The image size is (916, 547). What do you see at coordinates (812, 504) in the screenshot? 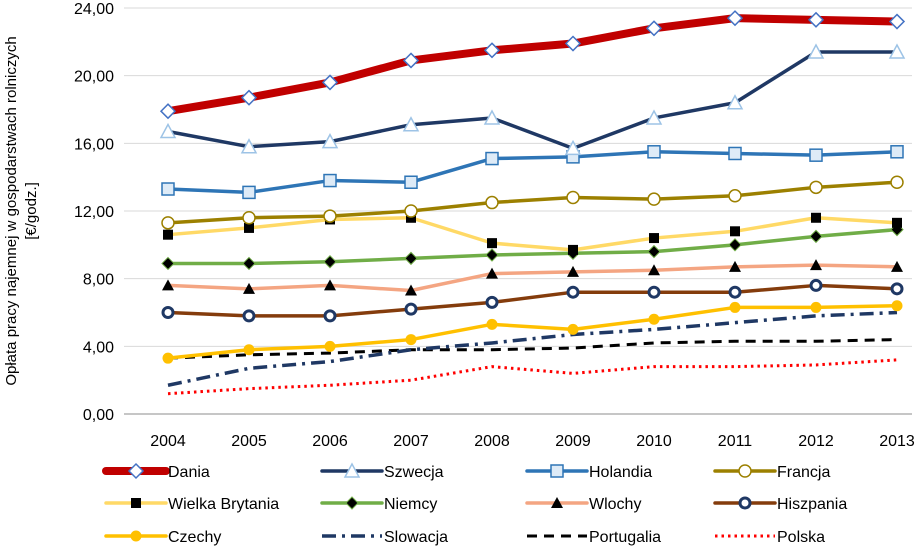
I see `legend-label: Hiszpania` at bounding box center [812, 504].